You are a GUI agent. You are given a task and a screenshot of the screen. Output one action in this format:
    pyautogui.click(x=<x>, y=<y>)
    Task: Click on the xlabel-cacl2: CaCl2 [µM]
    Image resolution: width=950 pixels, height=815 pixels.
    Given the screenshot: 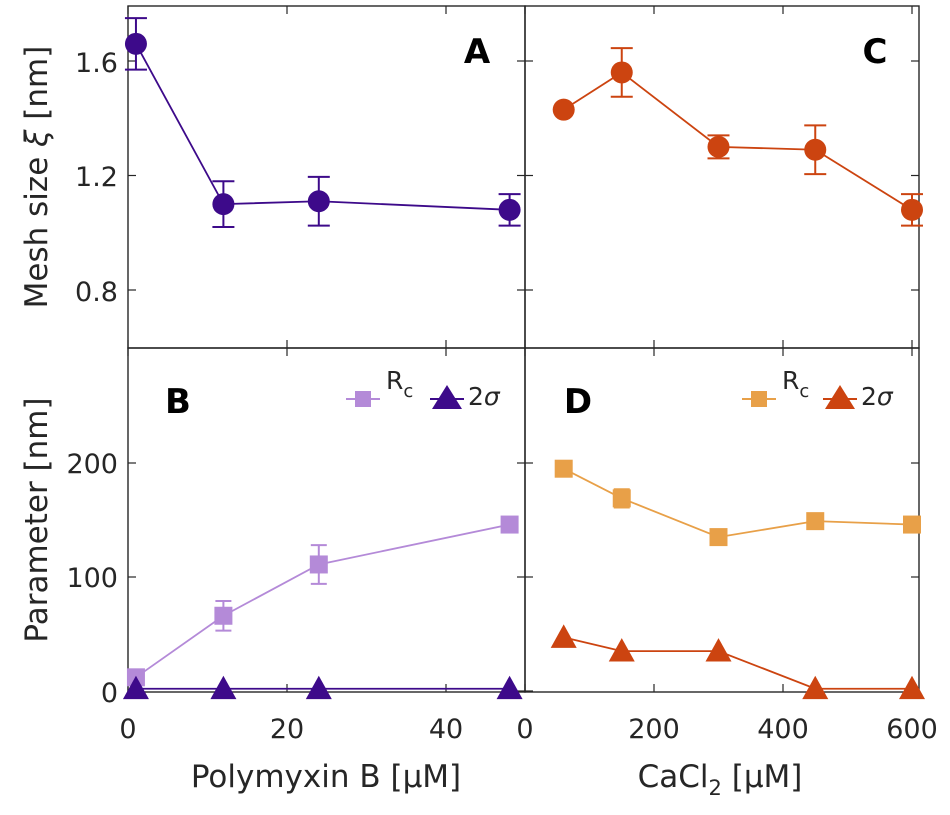 What is the action you would take?
    pyautogui.click(x=720, y=779)
    